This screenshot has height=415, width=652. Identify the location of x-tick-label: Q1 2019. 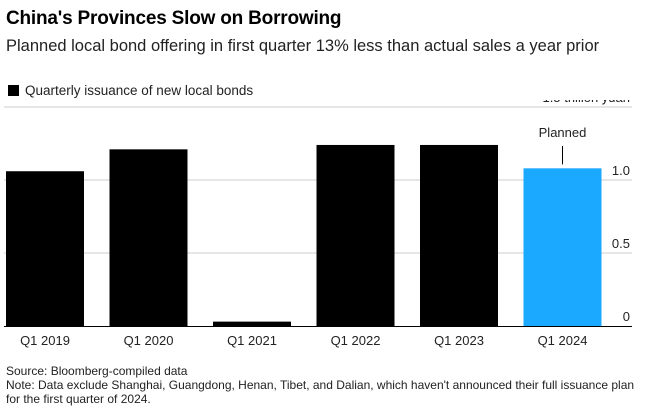
(45, 340).